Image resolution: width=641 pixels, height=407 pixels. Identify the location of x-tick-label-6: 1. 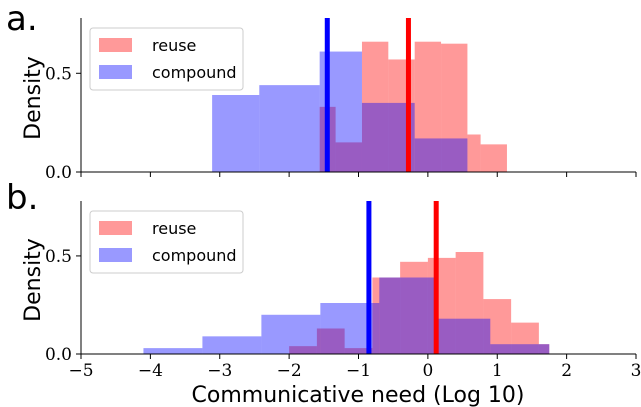
(497, 371).